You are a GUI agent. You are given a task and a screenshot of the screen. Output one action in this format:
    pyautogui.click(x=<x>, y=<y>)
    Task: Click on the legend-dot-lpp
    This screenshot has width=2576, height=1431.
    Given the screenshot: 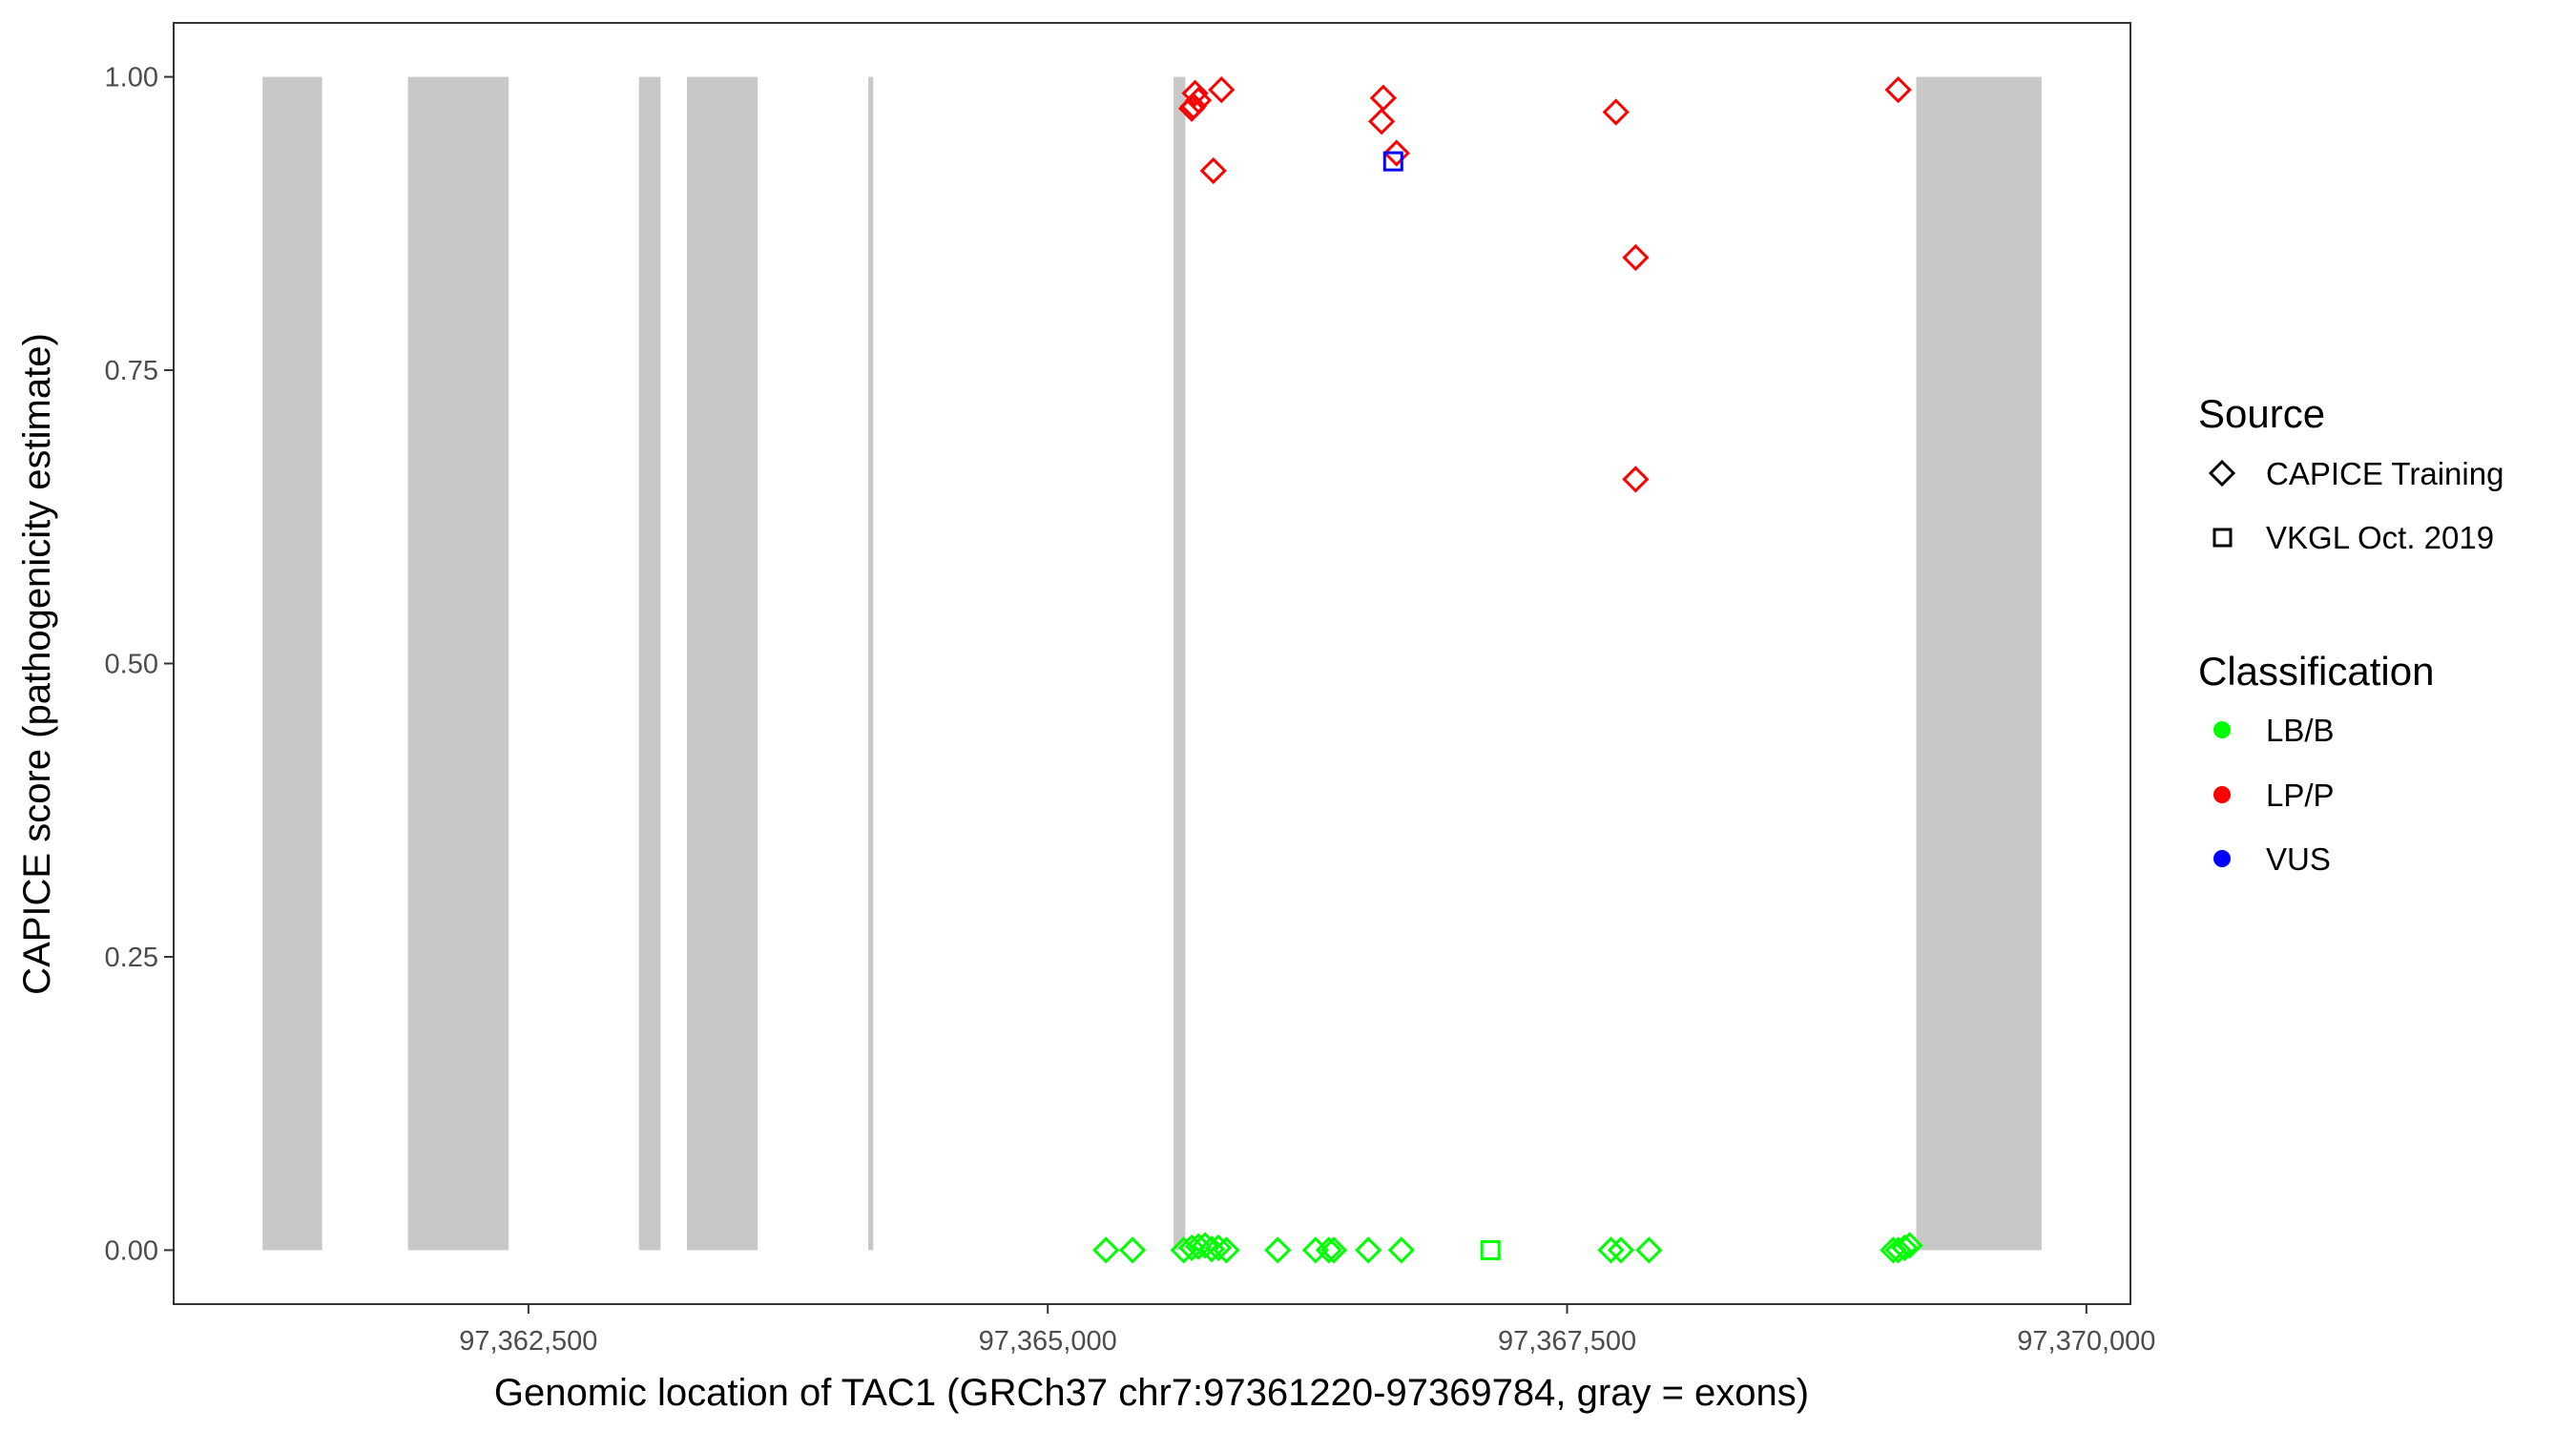 What is the action you would take?
    pyautogui.click(x=2222, y=795)
    